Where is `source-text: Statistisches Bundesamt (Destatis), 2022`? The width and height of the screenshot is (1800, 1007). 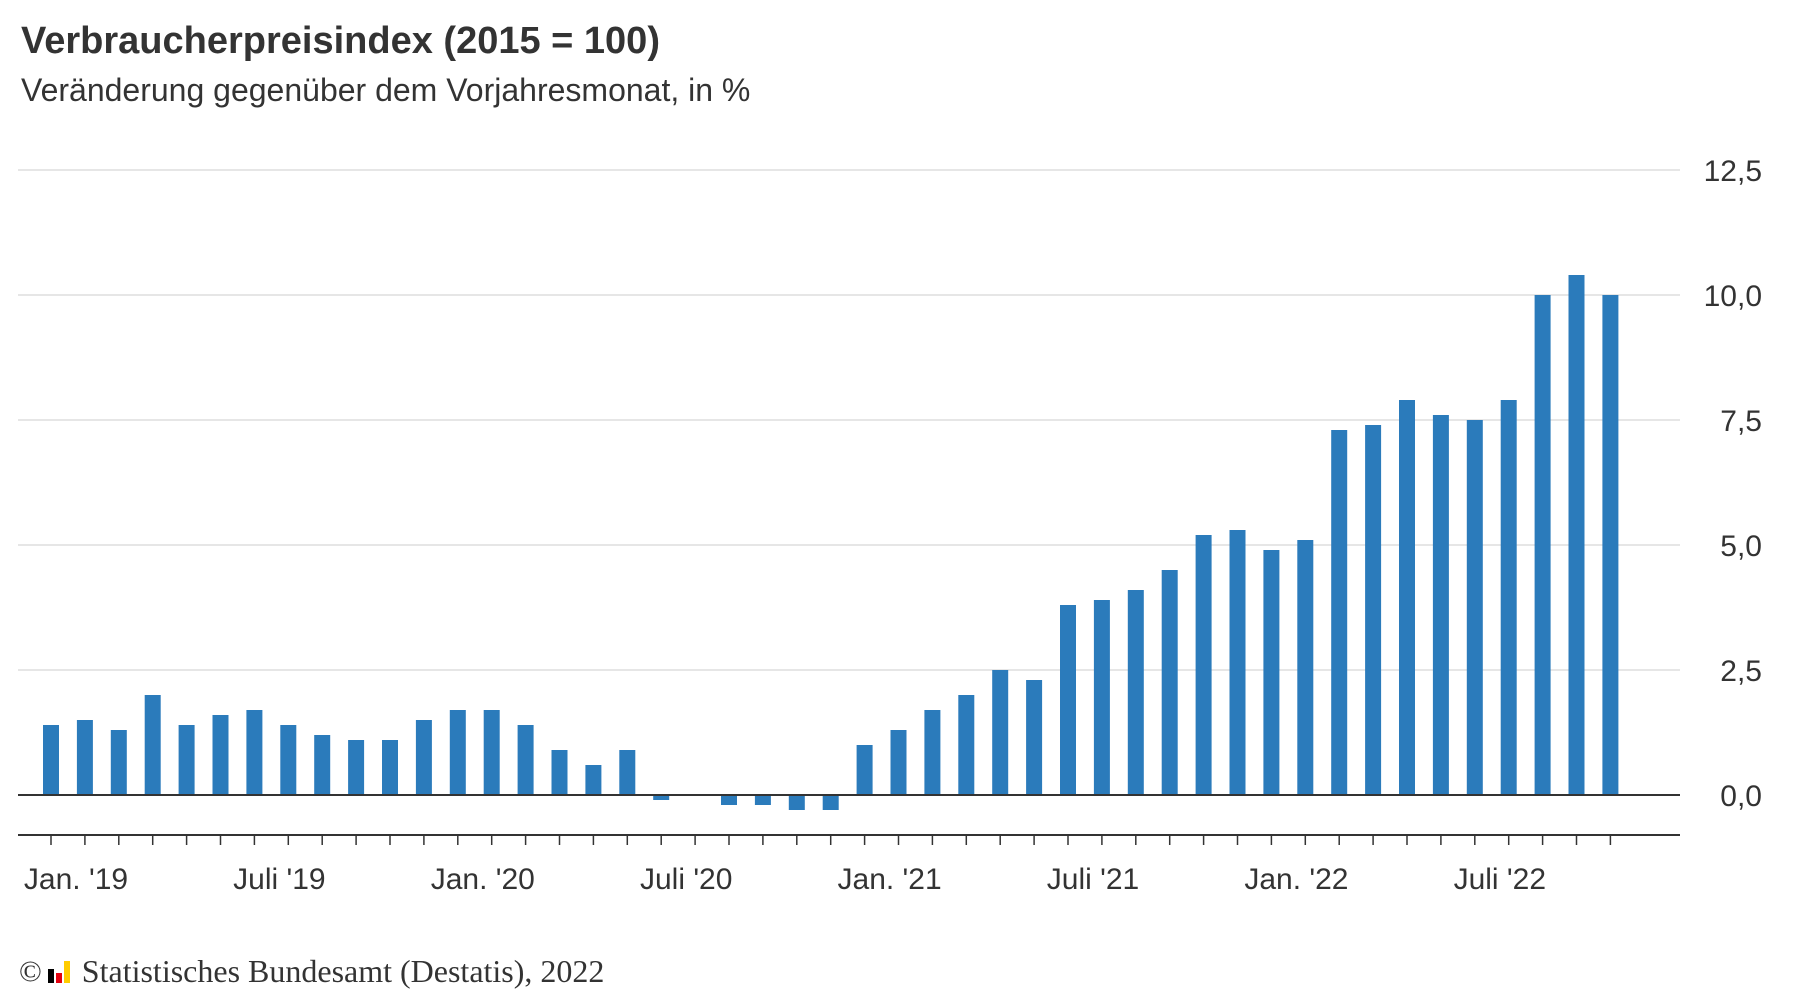 source-text: Statistisches Bundesamt (Destatis), 2022 is located at coordinates (343, 971).